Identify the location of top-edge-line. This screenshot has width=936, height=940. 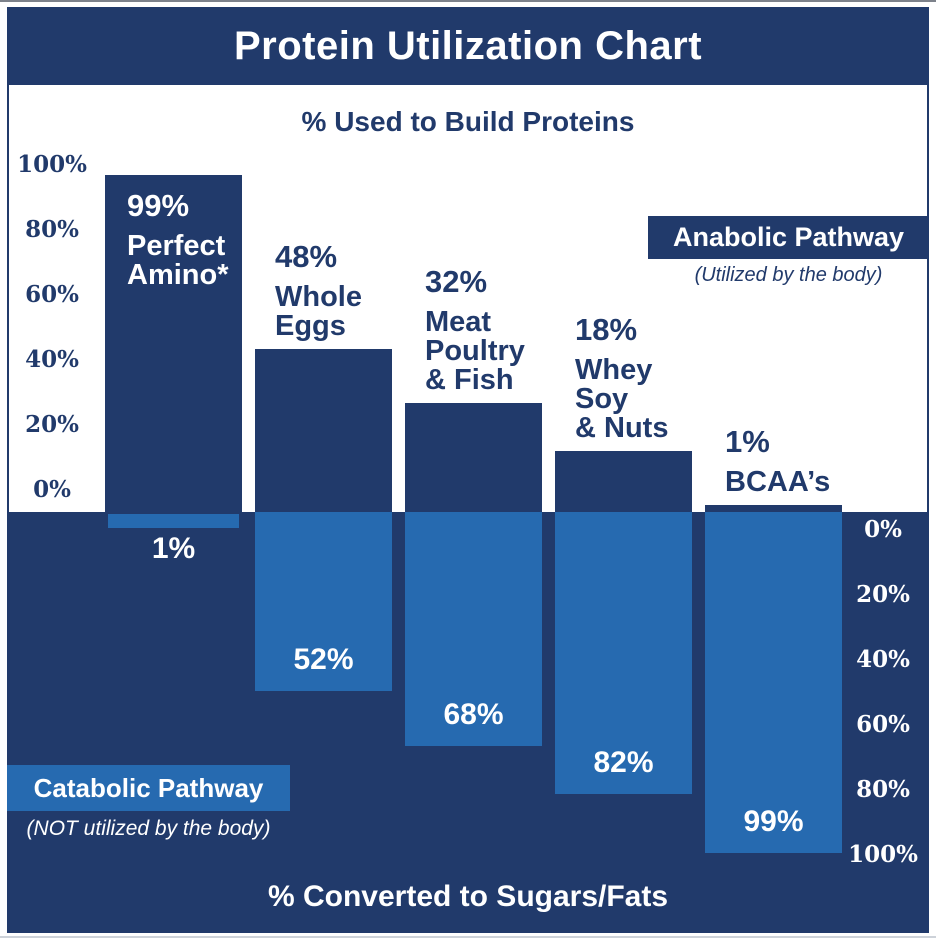
(468, 1).